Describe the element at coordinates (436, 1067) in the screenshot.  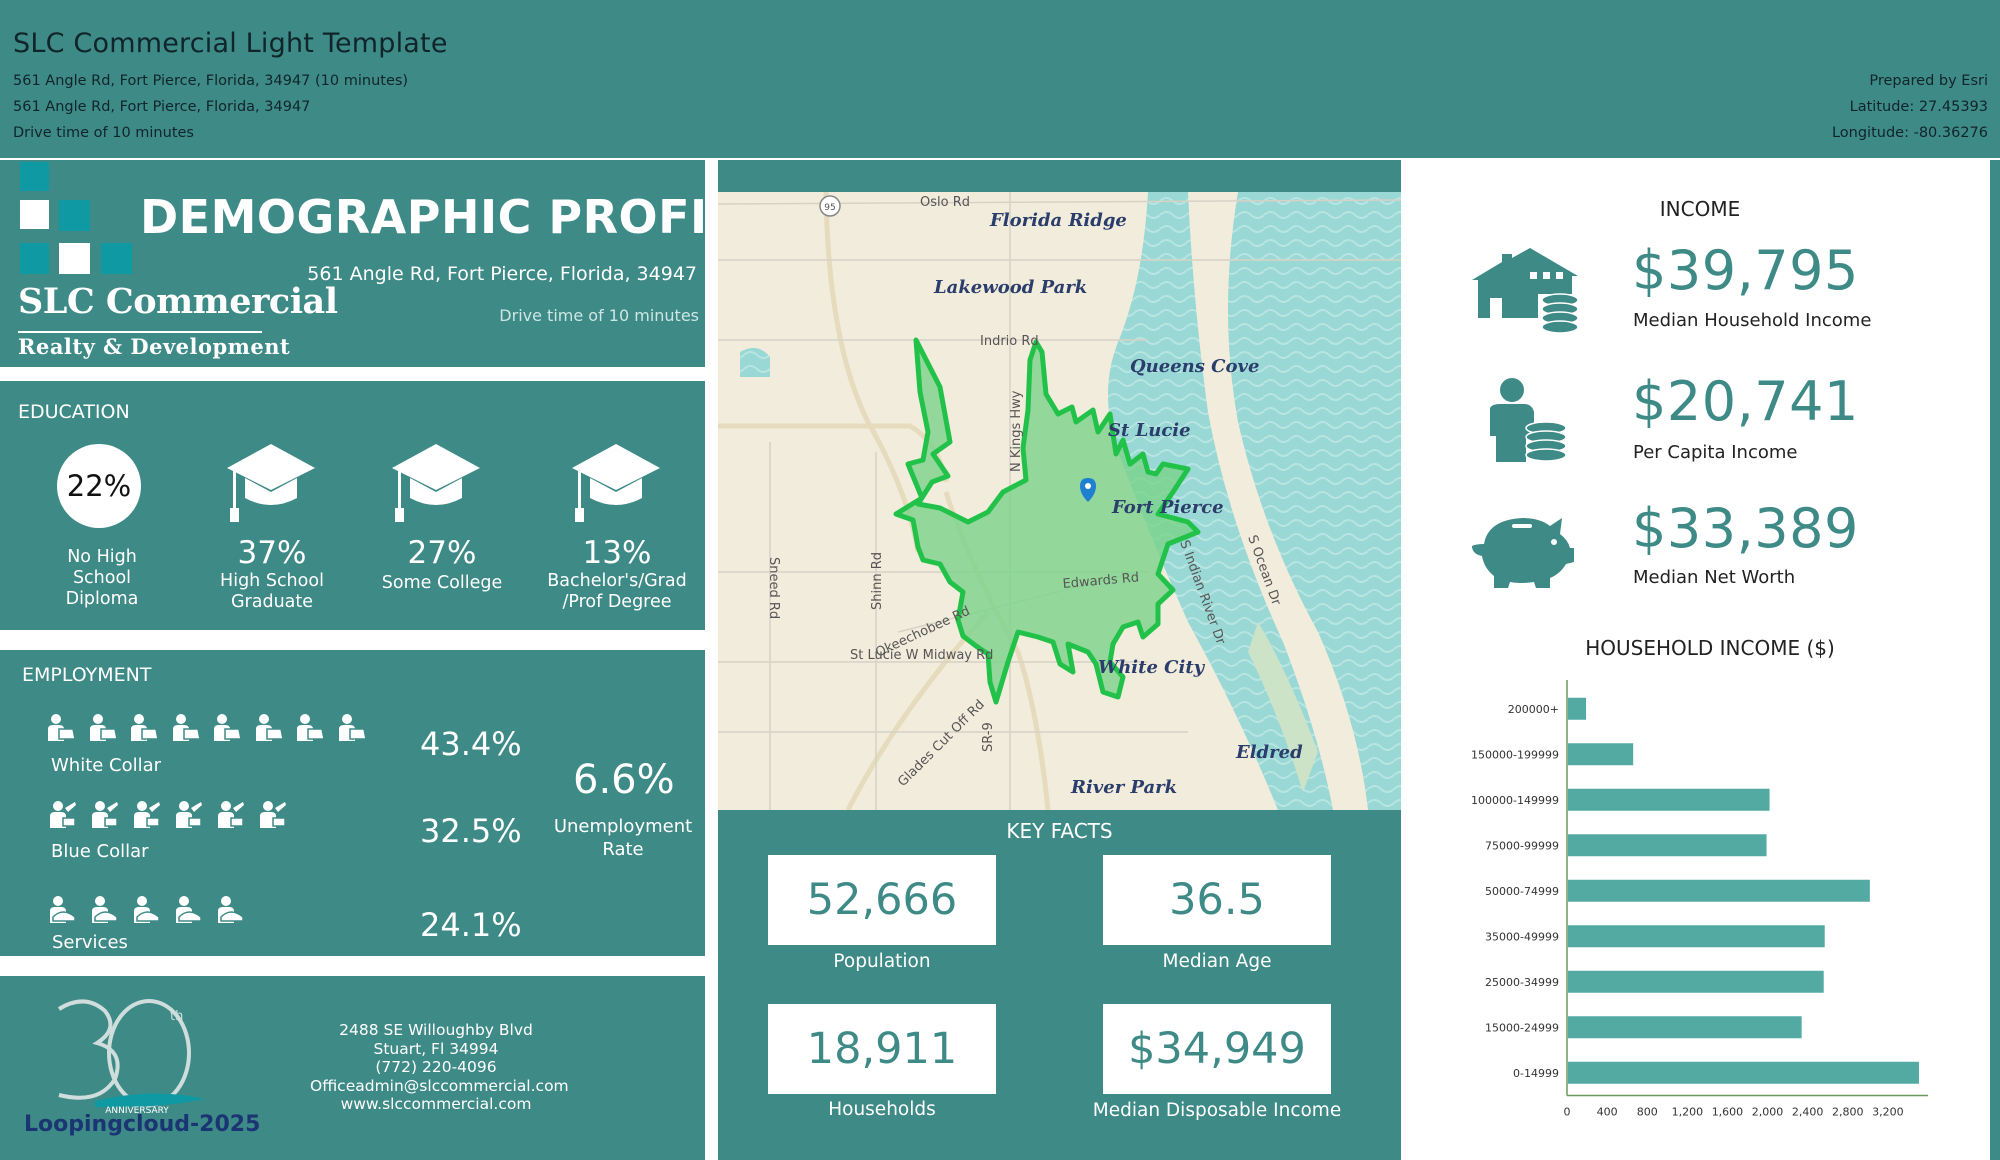
I see `contact-phone: (772) 220-4096` at that location.